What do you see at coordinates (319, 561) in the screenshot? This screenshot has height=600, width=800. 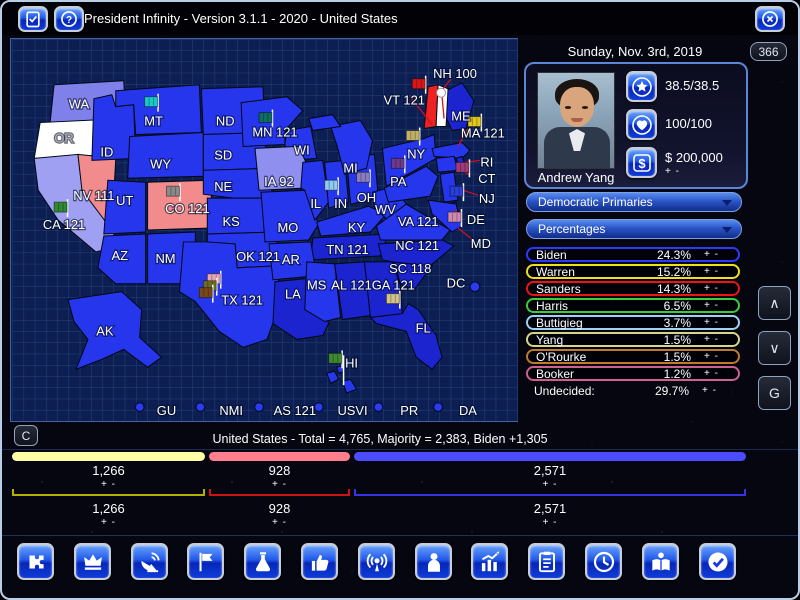 I see `thumbs-up-button` at bounding box center [319, 561].